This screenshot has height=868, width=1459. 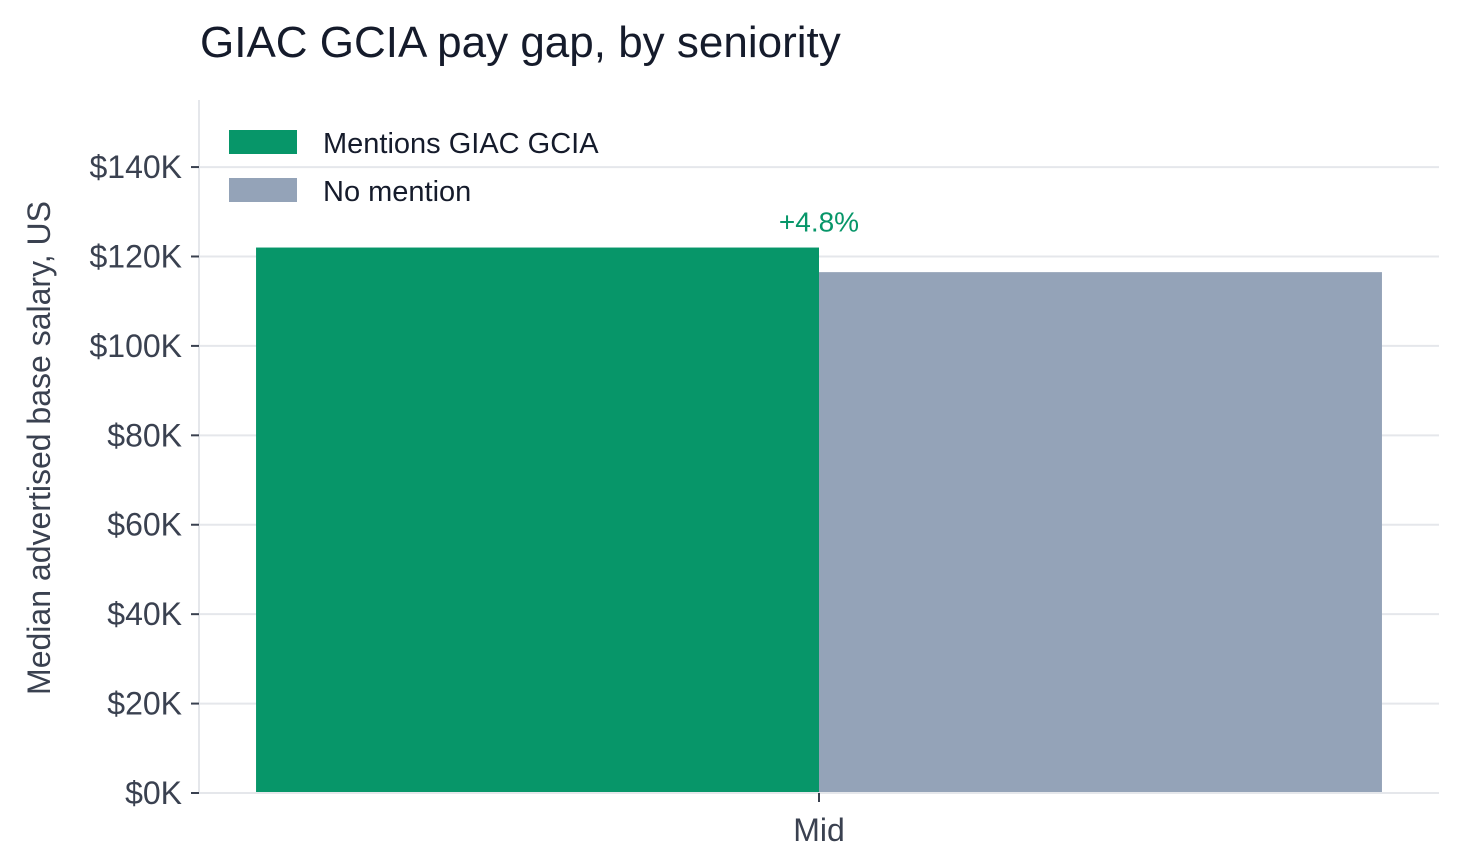 I want to click on x-ticks: Mid, so click(x=819, y=820).